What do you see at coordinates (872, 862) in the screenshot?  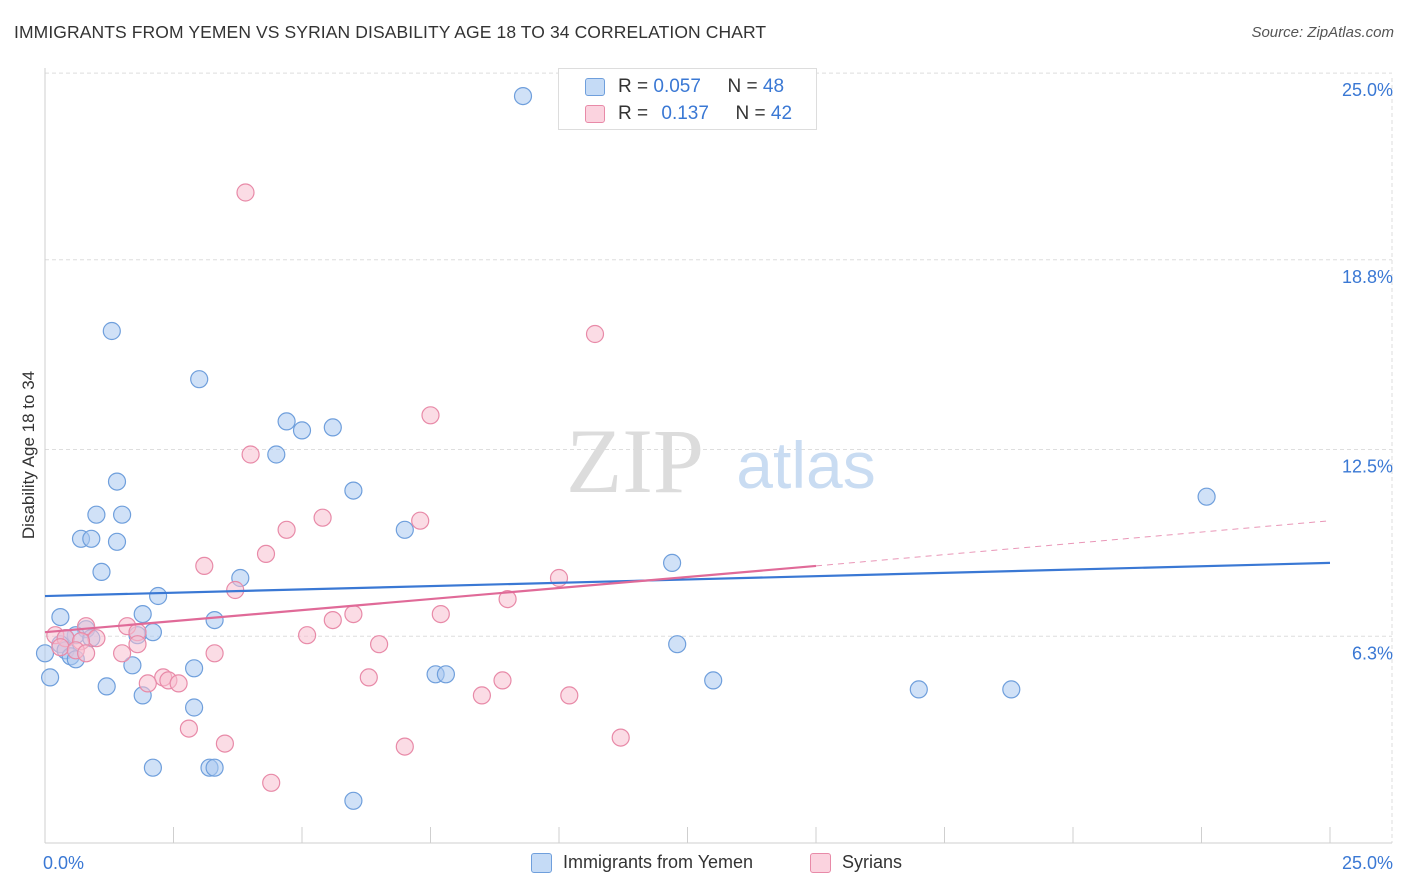 I see `series-label-syrians: Syrians` at bounding box center [872, 862].